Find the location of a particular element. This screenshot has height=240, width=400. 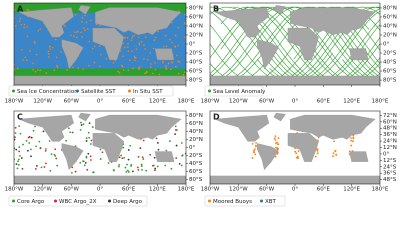

lat-tick-label: 24°S is located at coordinates (390, 167).